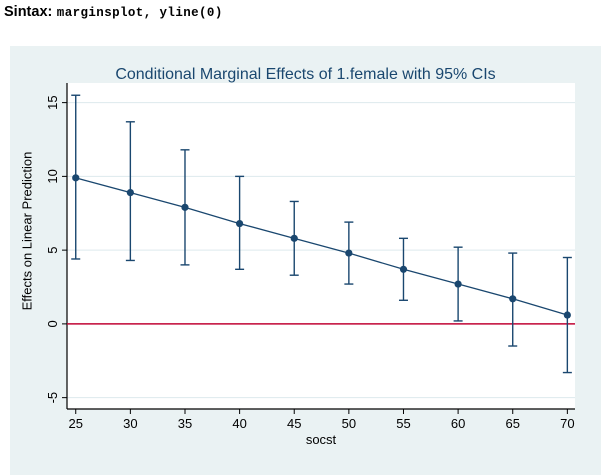 The image size is (601, 475). Describe the element at coordinates (130, 423) in the screenshot. I see `x-tick-label: 30` at that location.